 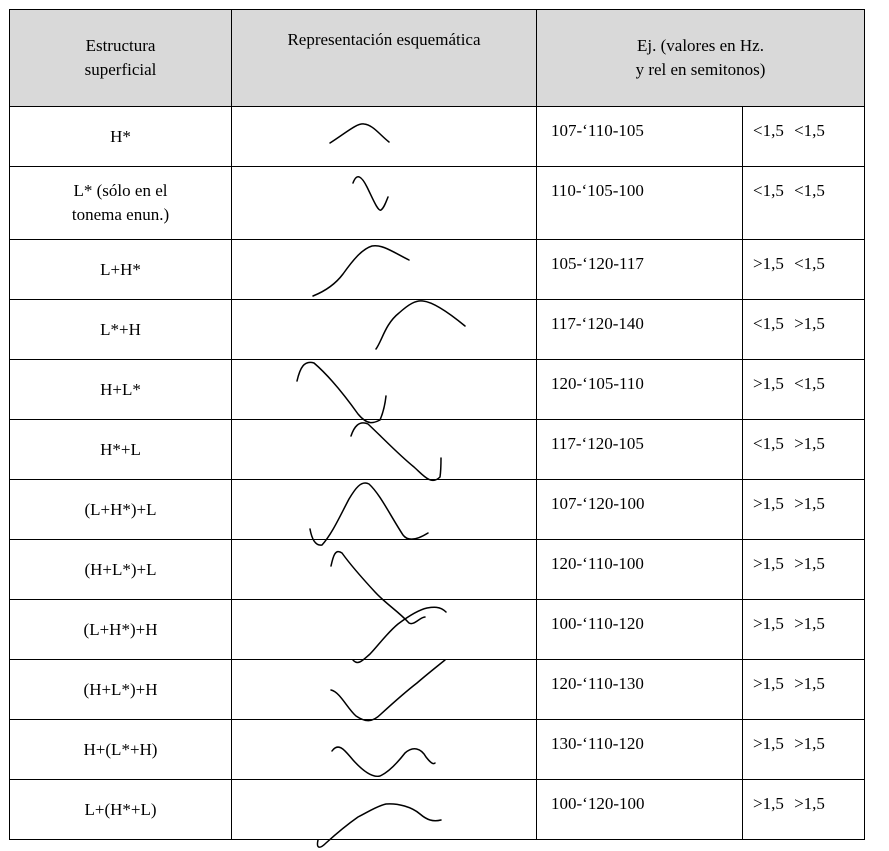 I want to click on example-cell: 100-‘110-120, so click(x=639, y=629).